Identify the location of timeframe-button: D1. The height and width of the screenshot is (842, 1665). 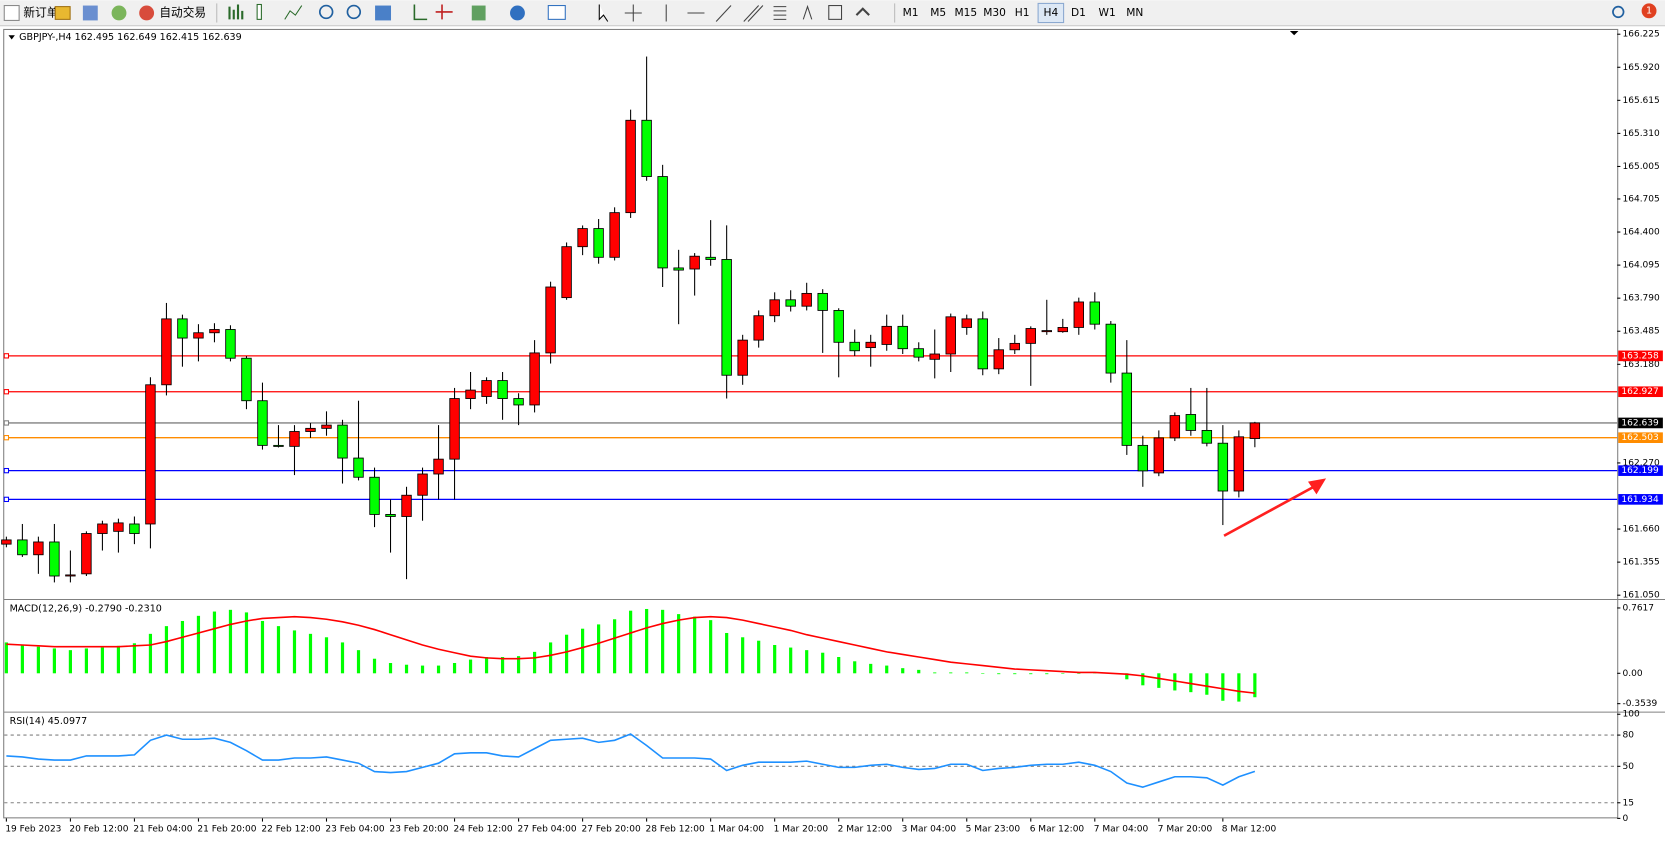
(1078, 12).